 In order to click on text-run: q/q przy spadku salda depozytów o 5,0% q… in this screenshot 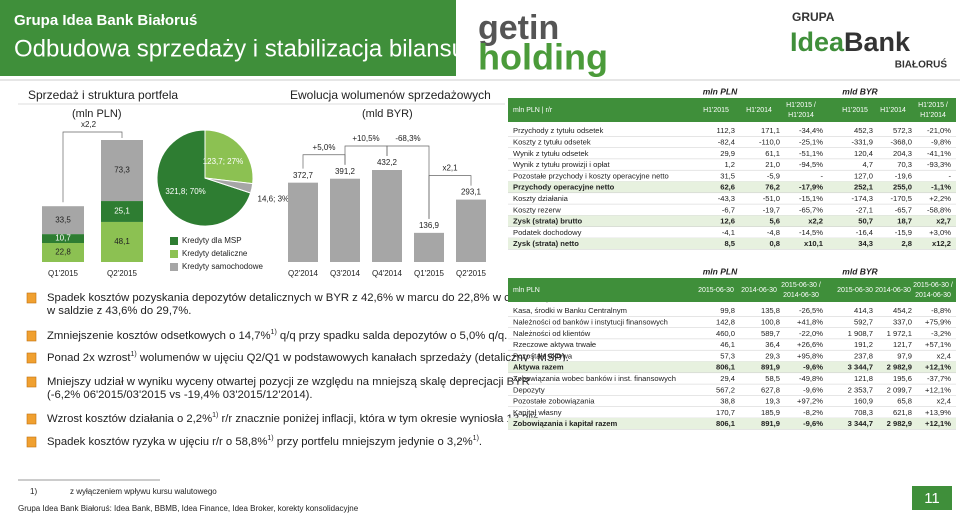, I will do `click(392, 336)`.